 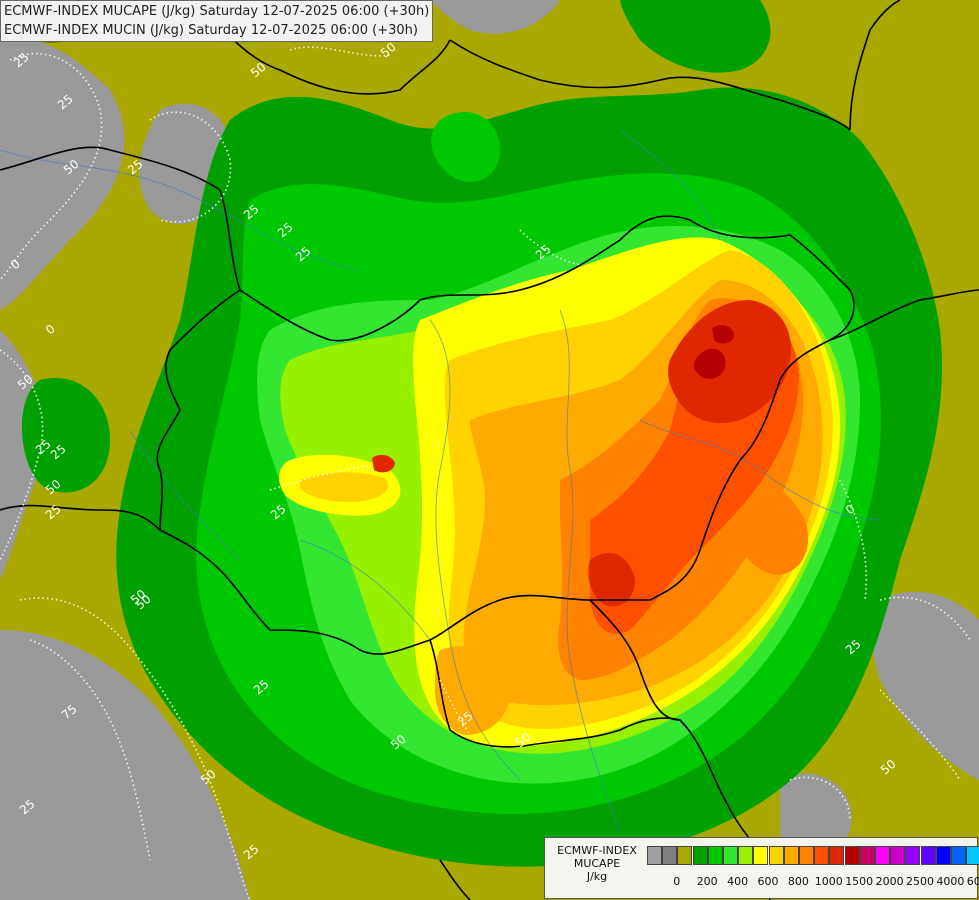 What do you see at coordinates (581, 453) in the screenshot?
I see `cape-band-red` at bounding box center [581, 453].